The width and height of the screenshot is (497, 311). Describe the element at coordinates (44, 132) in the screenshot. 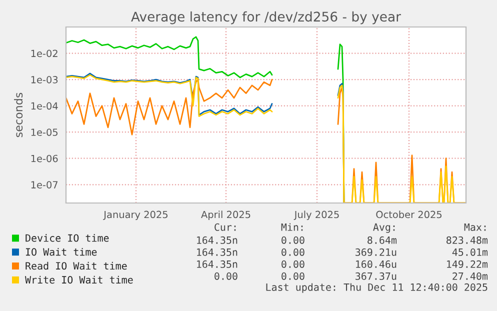

I see `y-tick-label: 1e-05` at that location.